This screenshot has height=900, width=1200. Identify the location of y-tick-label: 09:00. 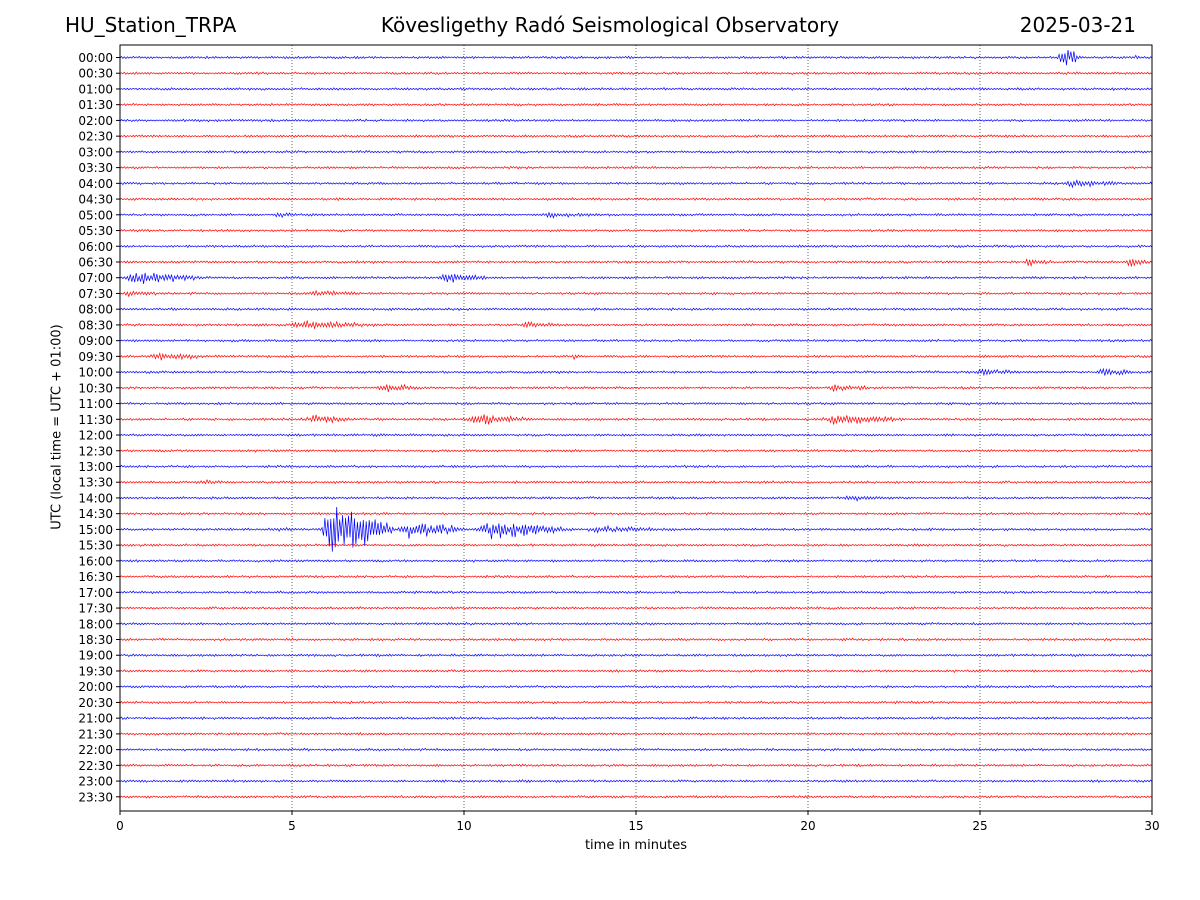
(95, 341).